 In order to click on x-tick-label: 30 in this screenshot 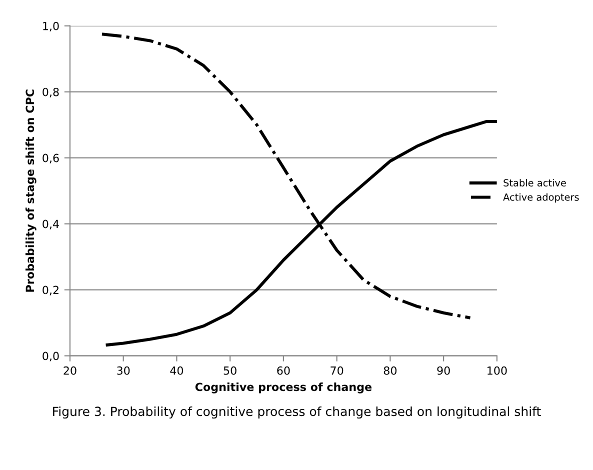, I will do `click(123, 370)`.